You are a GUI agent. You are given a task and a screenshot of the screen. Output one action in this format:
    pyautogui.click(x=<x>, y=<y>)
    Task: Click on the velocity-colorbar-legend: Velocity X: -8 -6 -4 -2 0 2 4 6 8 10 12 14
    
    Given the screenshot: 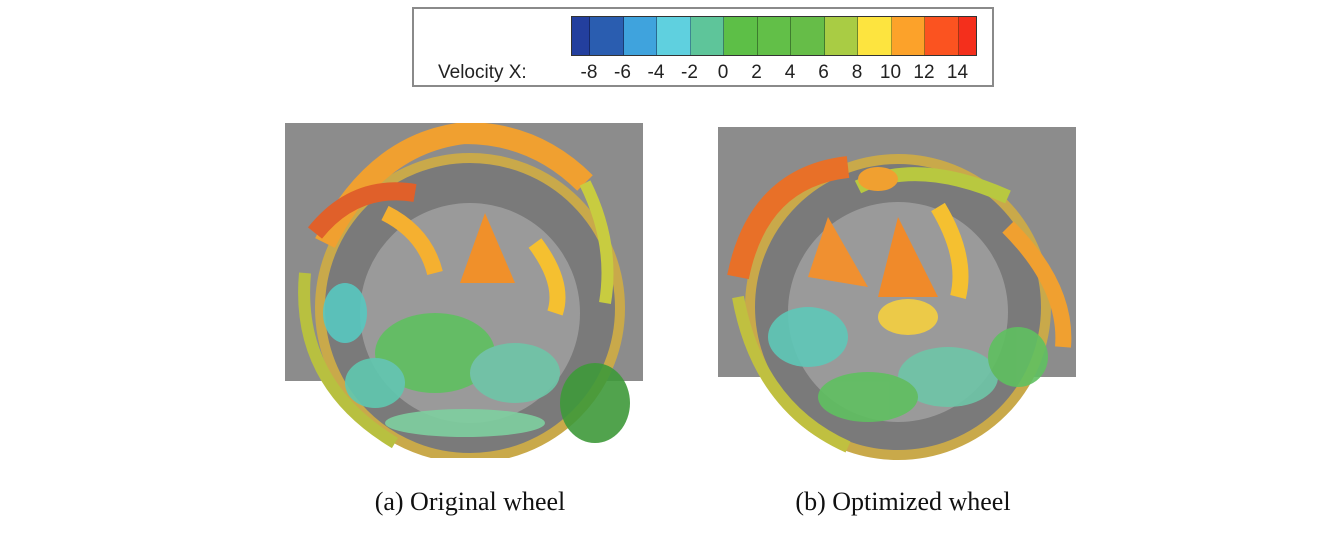 What is the action you would take?
    pyautogui.click(x=703, y=47)
    